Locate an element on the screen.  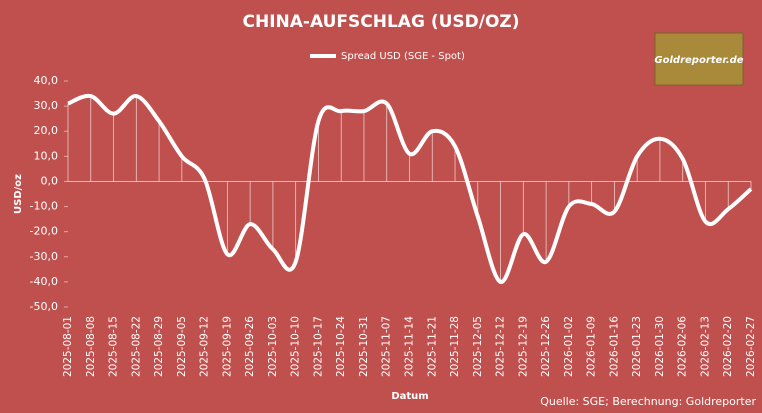
y-axis-label: USD/oz is located at coordinates (18, 194).